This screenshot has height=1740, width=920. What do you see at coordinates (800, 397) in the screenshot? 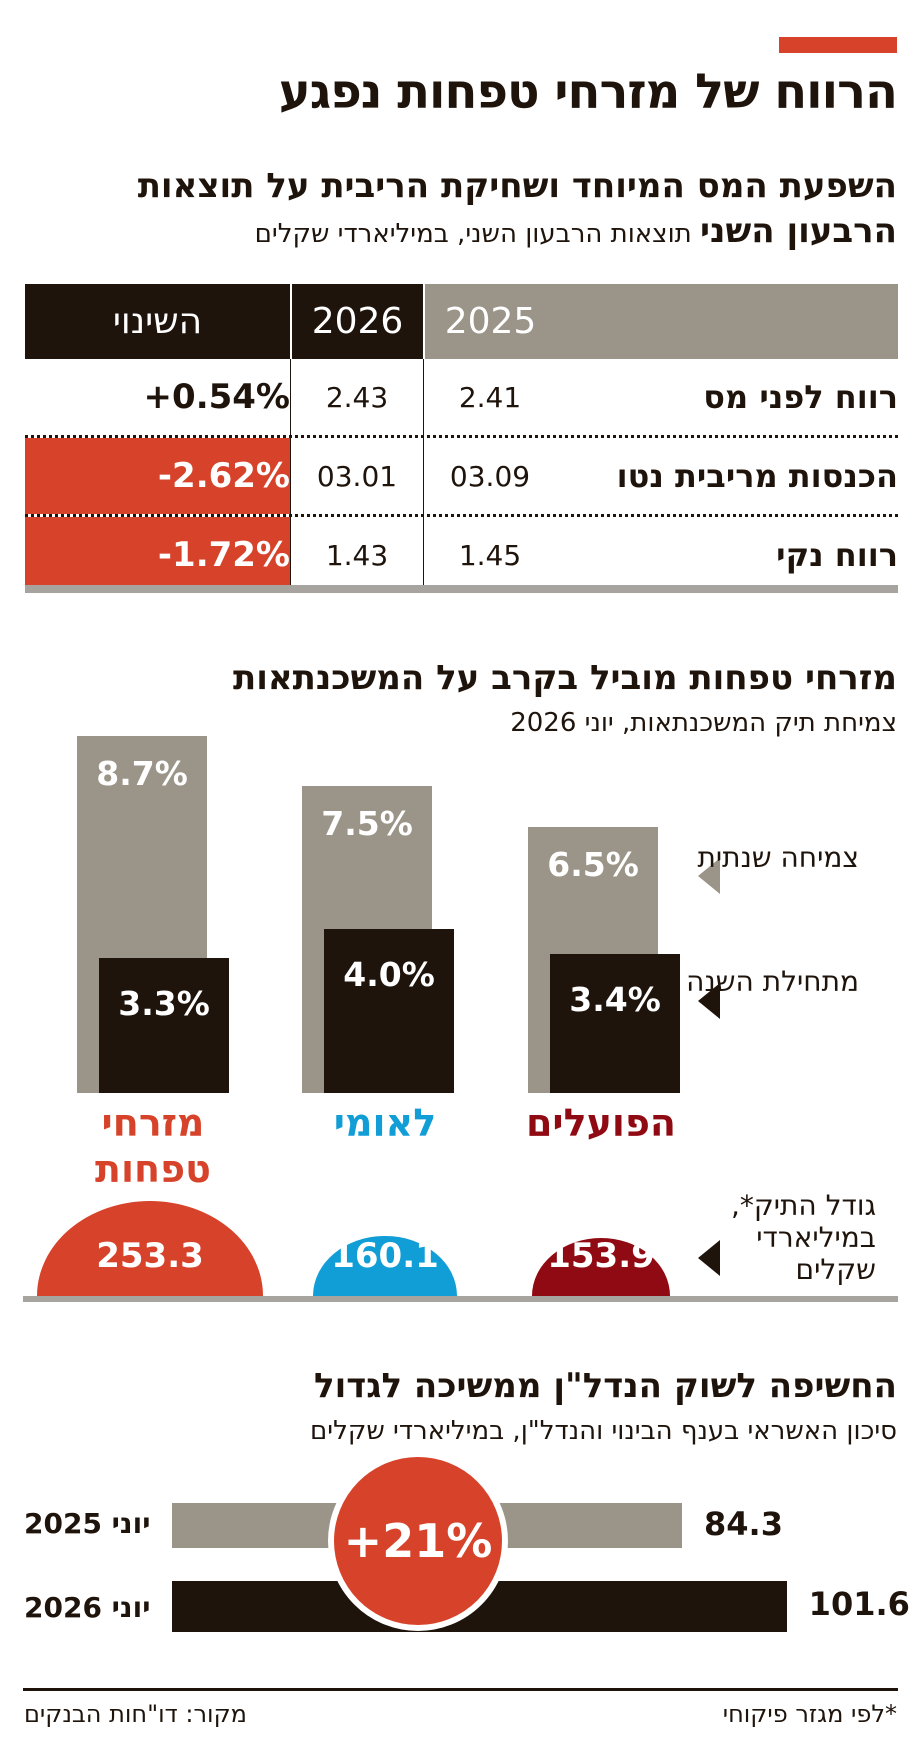
I see `row-label: רווח לפני מס` at bounding box center [800, 397].